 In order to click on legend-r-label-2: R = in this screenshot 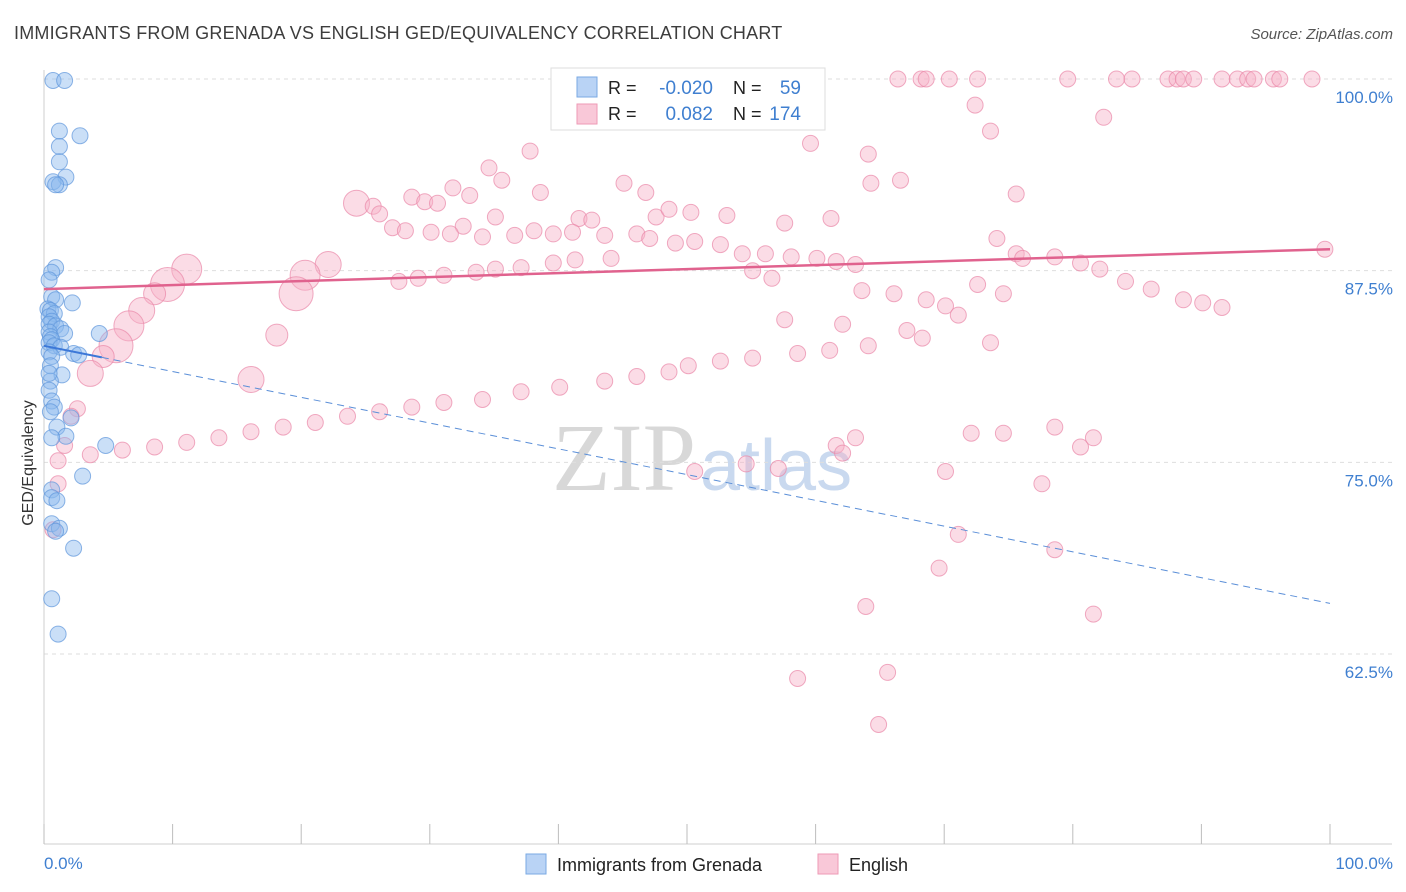, I will do `click(622, 114)`.